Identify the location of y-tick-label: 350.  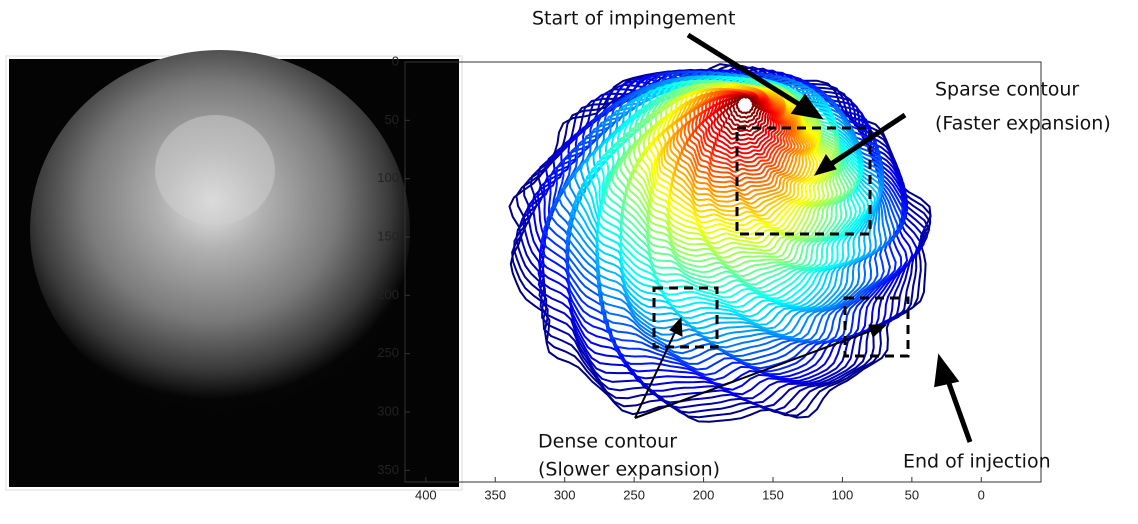
(388, 469).